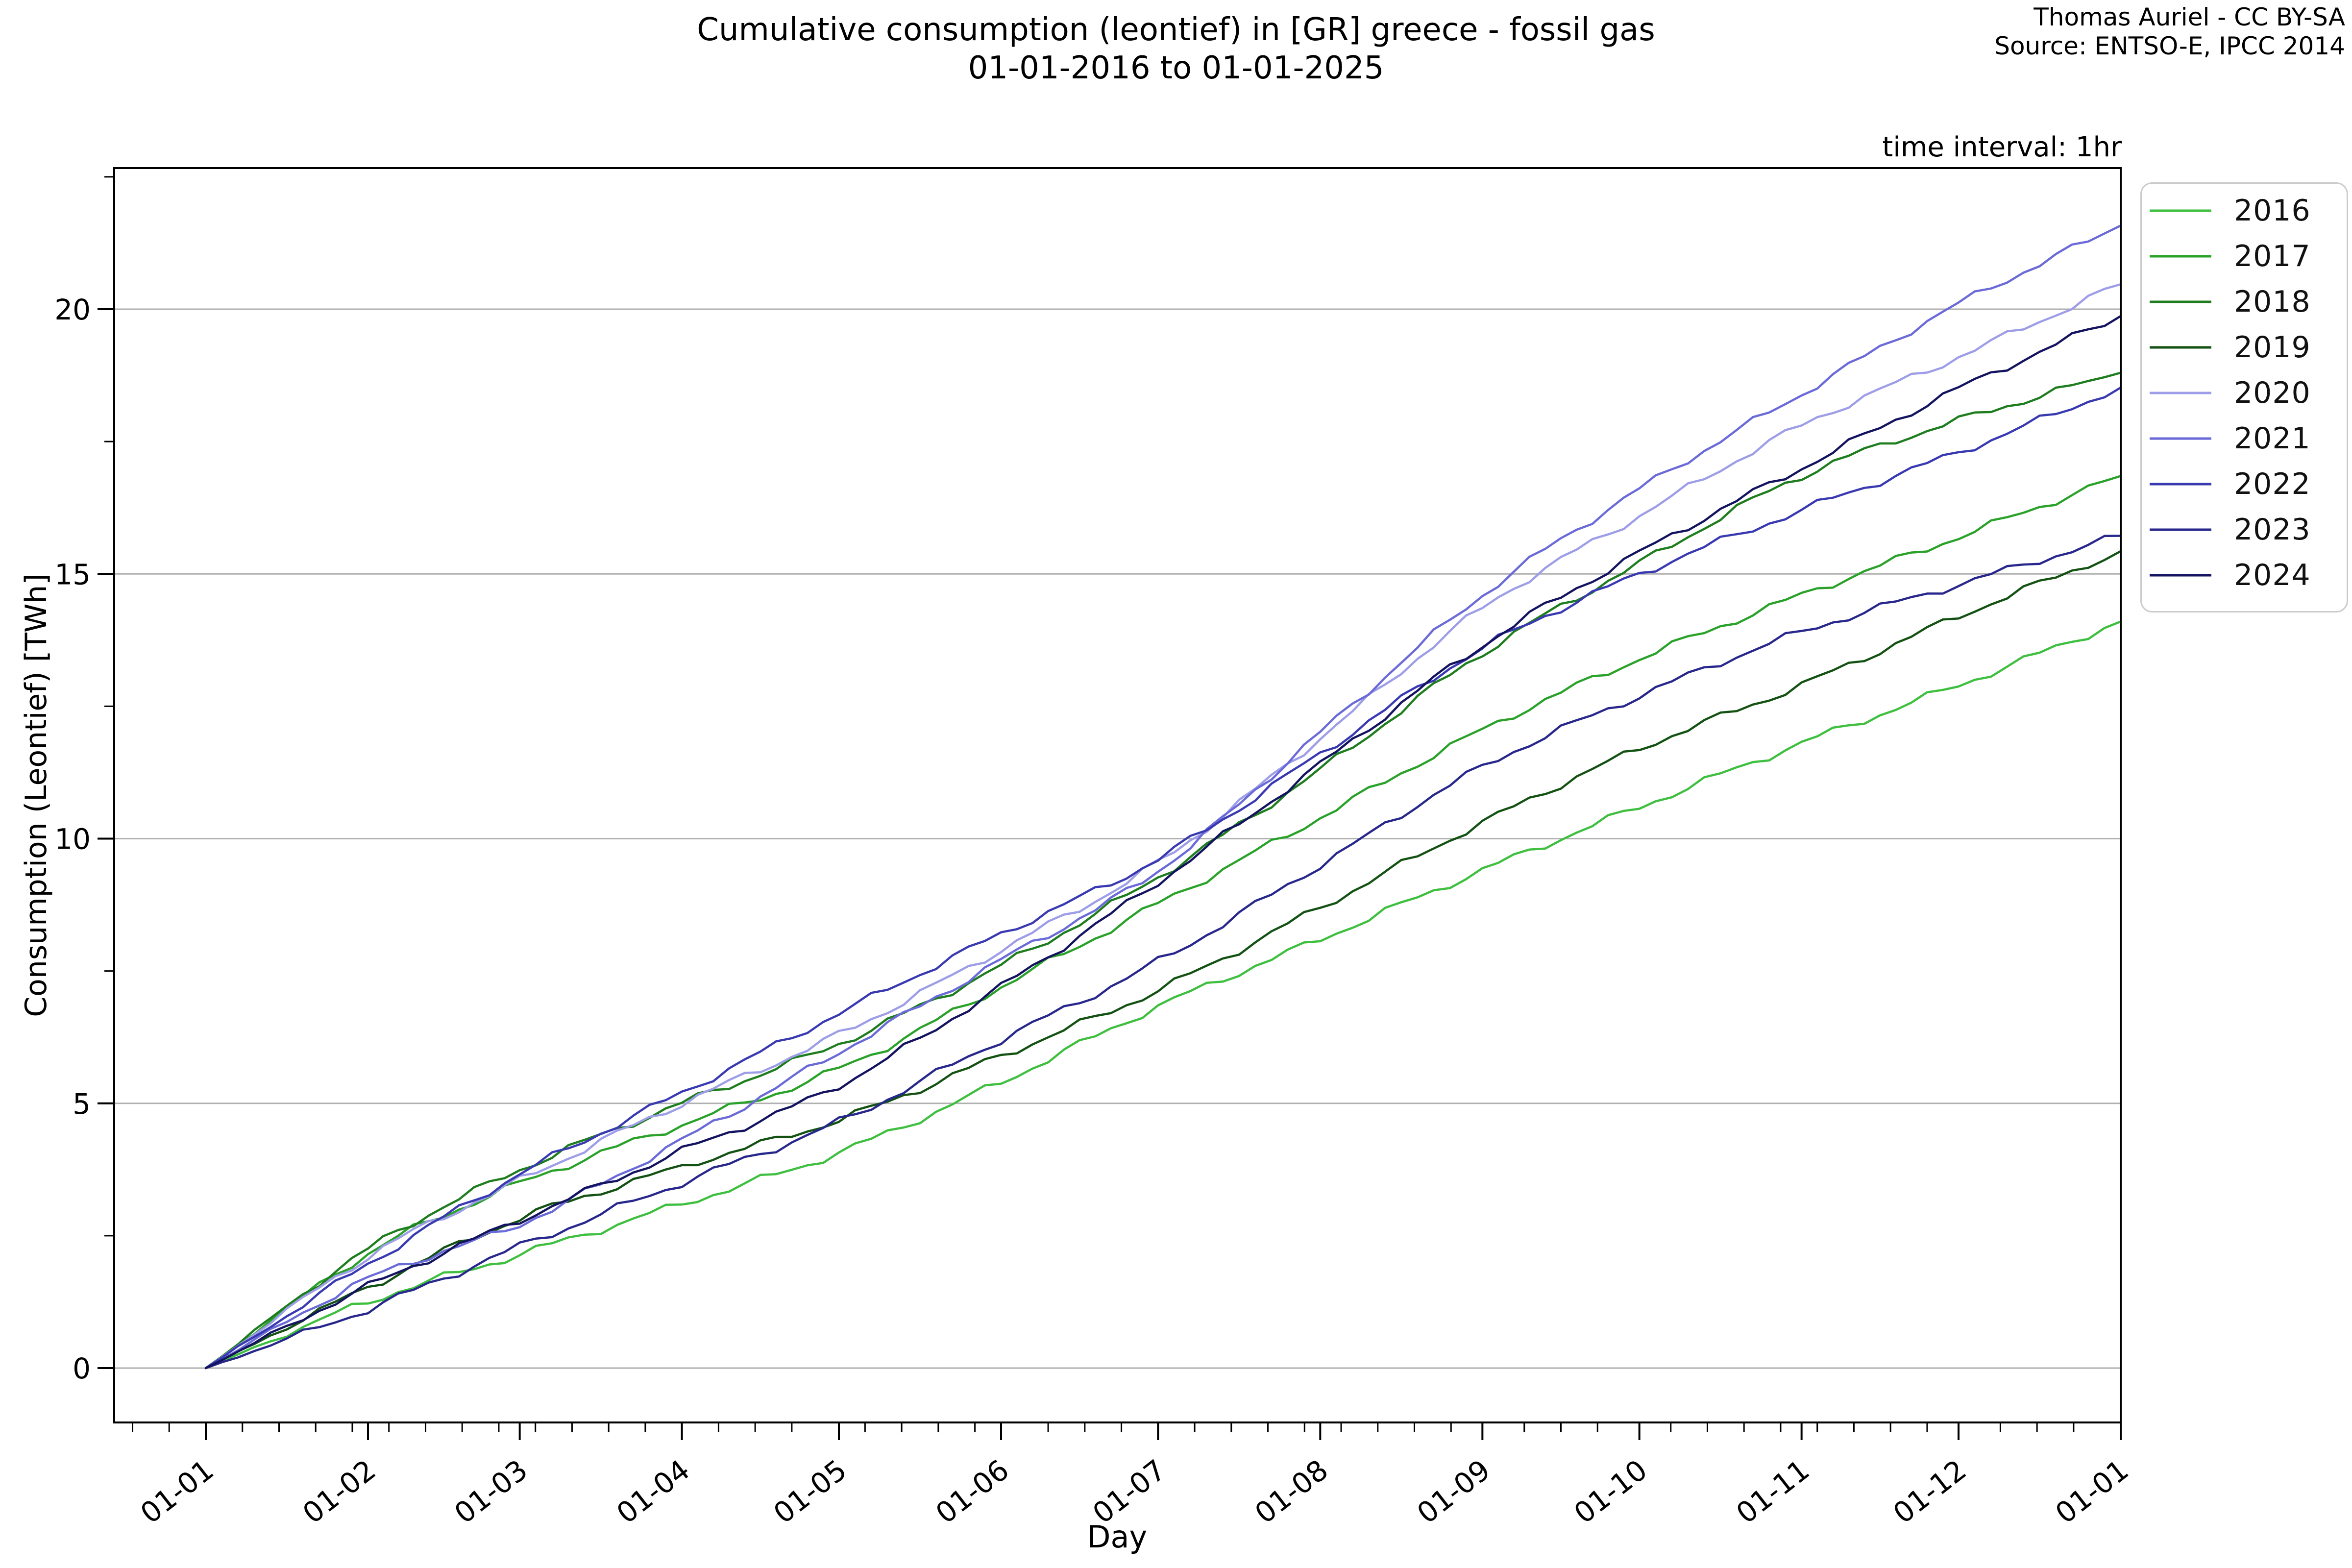 This screenshot has width=2352, height=1568. I want to click on y-tick-label-5: 5, so click(82, 1104).